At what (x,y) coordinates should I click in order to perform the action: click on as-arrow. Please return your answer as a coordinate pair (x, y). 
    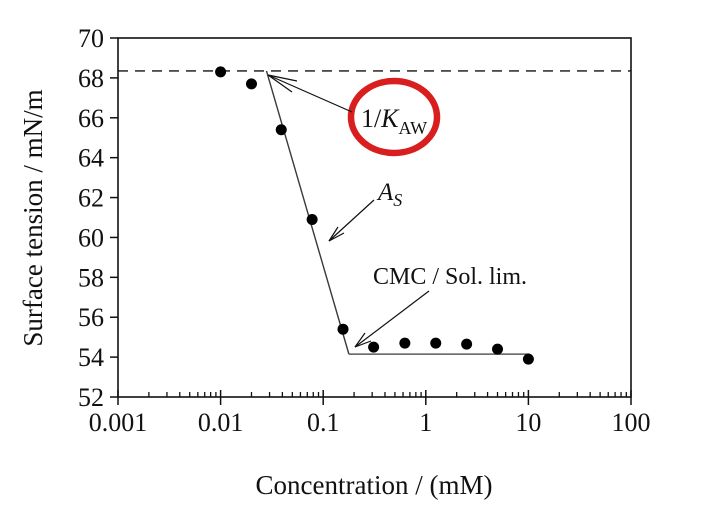
    Looking at the image, I should click on (351, 220).